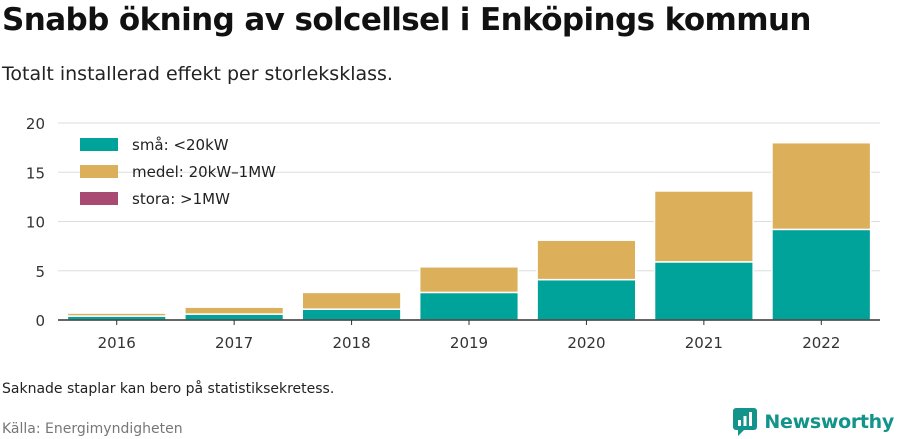 The image size is (900, 439). What do you see at coordinates (586, 343) in the screenshot?
I see `x-tick-label: 2020` at bounding box center [586, 343].